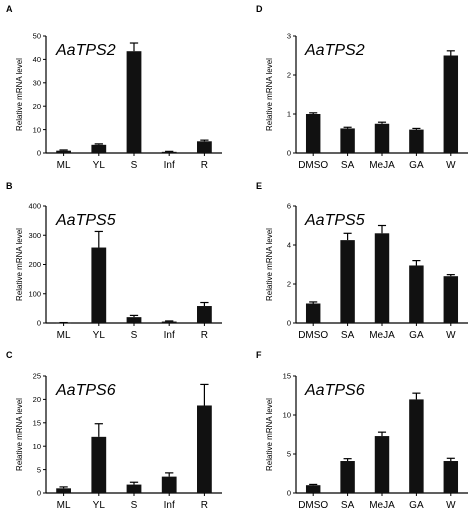 The image size is (474, 510). What do you see at coordinates (37, 83) in the screenshot?
I see `y-tick-label: 30` at bounding box center [37, 83].